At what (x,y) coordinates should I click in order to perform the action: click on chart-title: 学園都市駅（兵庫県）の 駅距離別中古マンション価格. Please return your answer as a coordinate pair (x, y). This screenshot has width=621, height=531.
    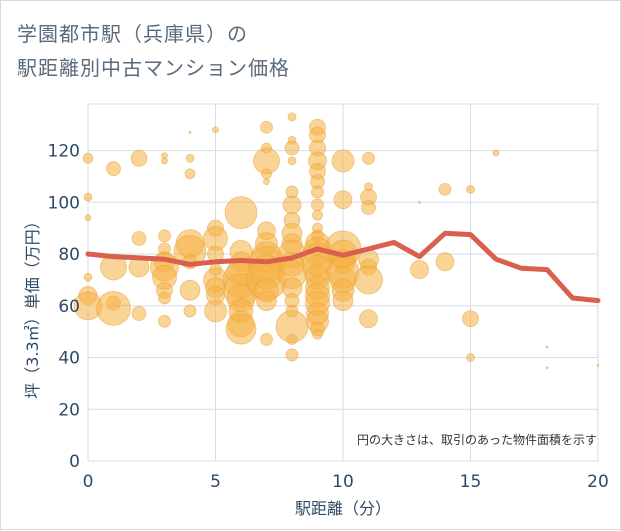
    Looking at the image, I should click on (153, 51).